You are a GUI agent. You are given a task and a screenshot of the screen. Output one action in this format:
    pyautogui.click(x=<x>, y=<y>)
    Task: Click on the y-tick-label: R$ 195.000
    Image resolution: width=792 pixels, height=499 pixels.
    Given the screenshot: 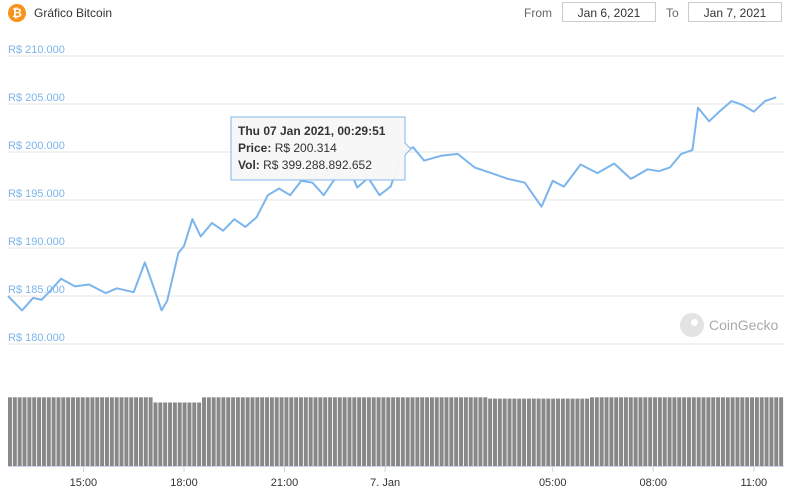 What is the action you would take?
    pyautogui.click(x=36, y=194)
    